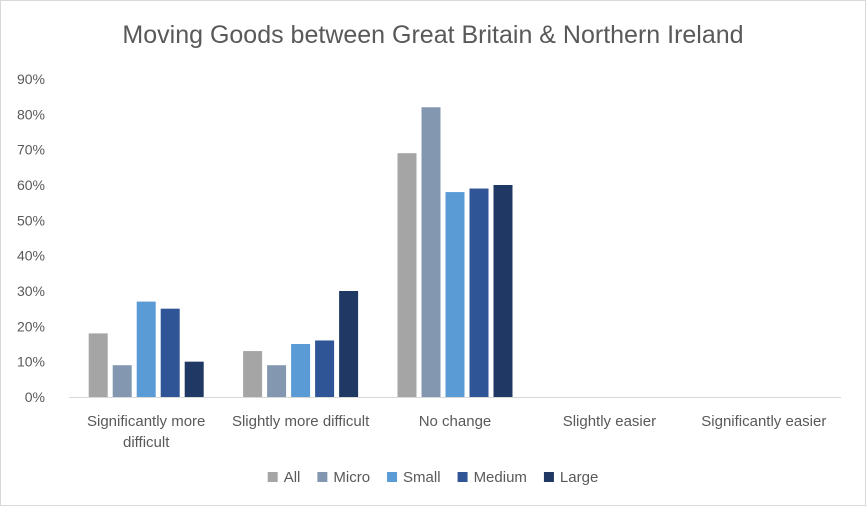  Describe the element at coordinates (31, 79) in the screenshot. I see `y-tick-label: 90%` at that location.